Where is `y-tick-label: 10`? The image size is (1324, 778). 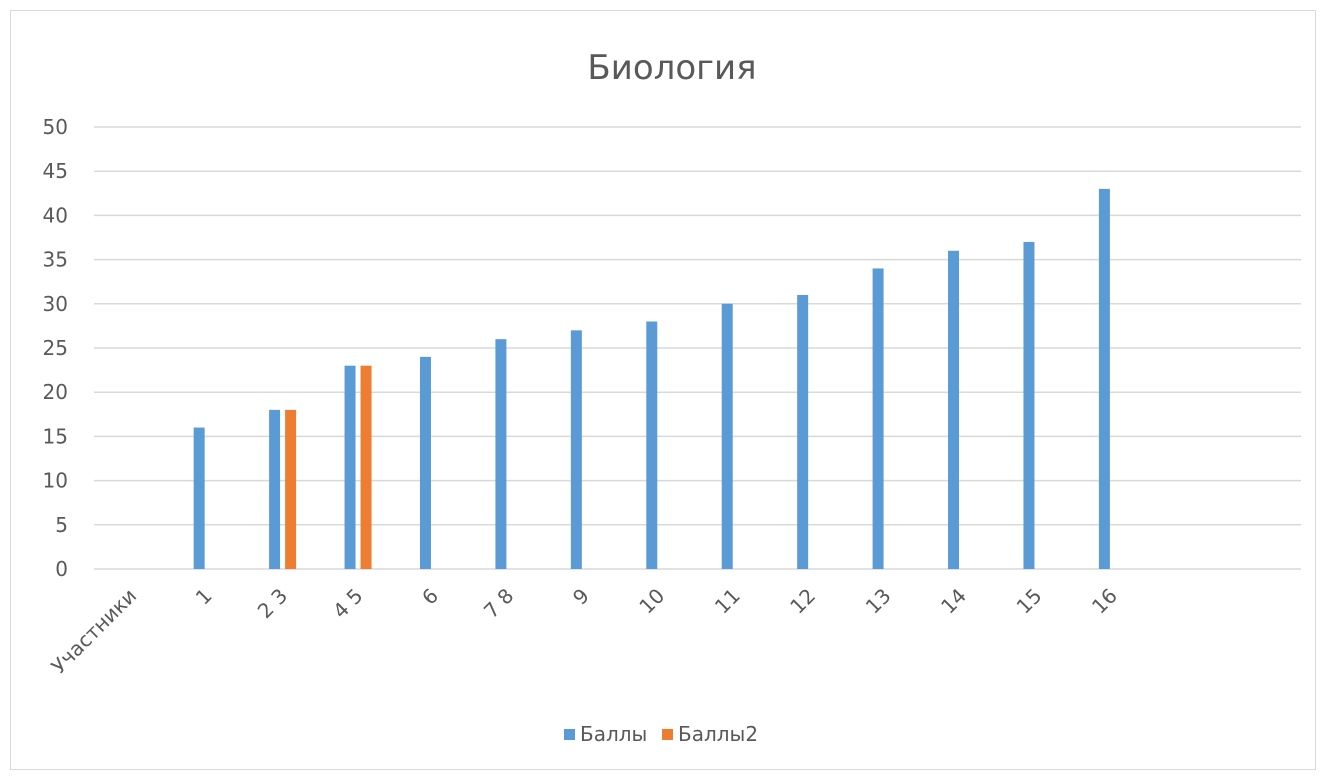
y-tick-label: 10 is located at coordinates (55, 481).